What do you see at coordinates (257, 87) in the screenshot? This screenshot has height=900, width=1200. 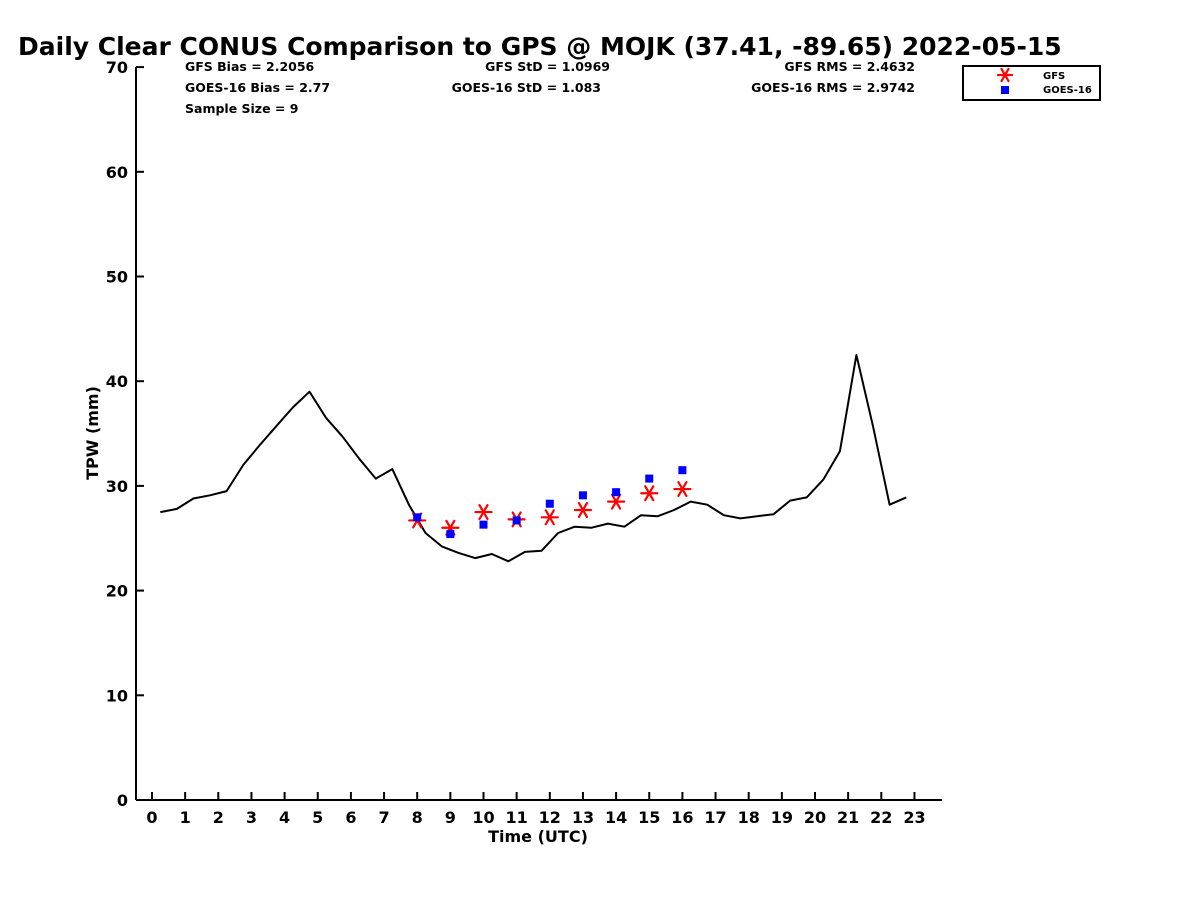 I see `goes-bias-text: GOES-16 Bias = 2.77` at bounding box center [257, 87].